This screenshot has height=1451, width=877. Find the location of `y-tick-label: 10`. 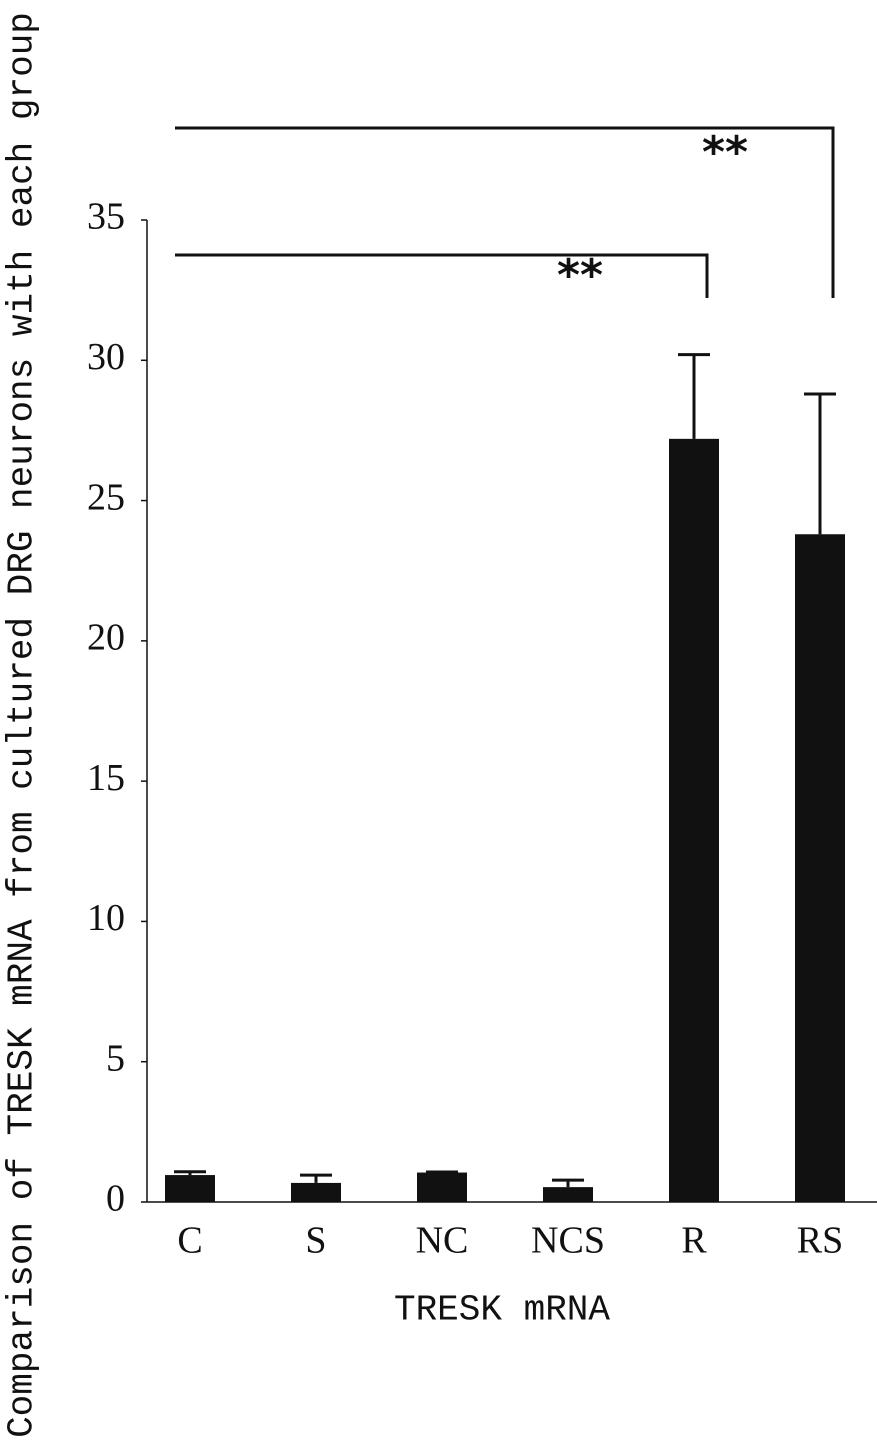

y-tick-label: 10 is located at coordinates (106, 918).